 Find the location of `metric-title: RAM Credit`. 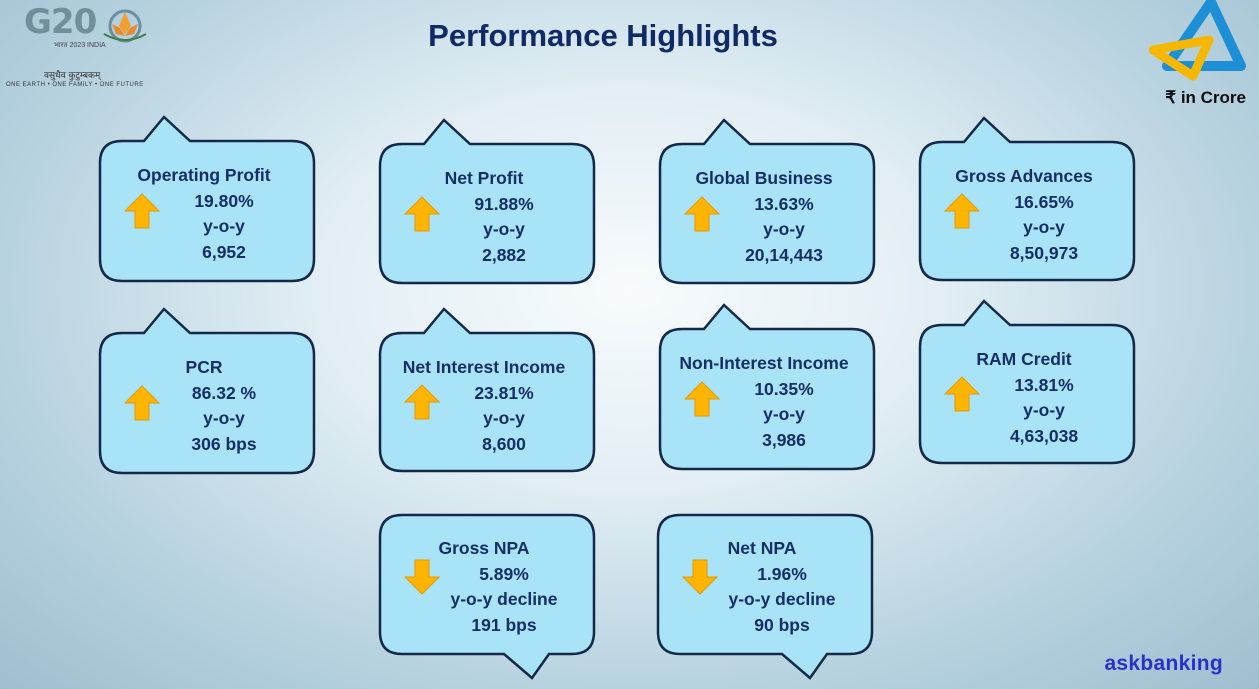

metric-title: RAM Credit is located at coordinates (1024, 359).